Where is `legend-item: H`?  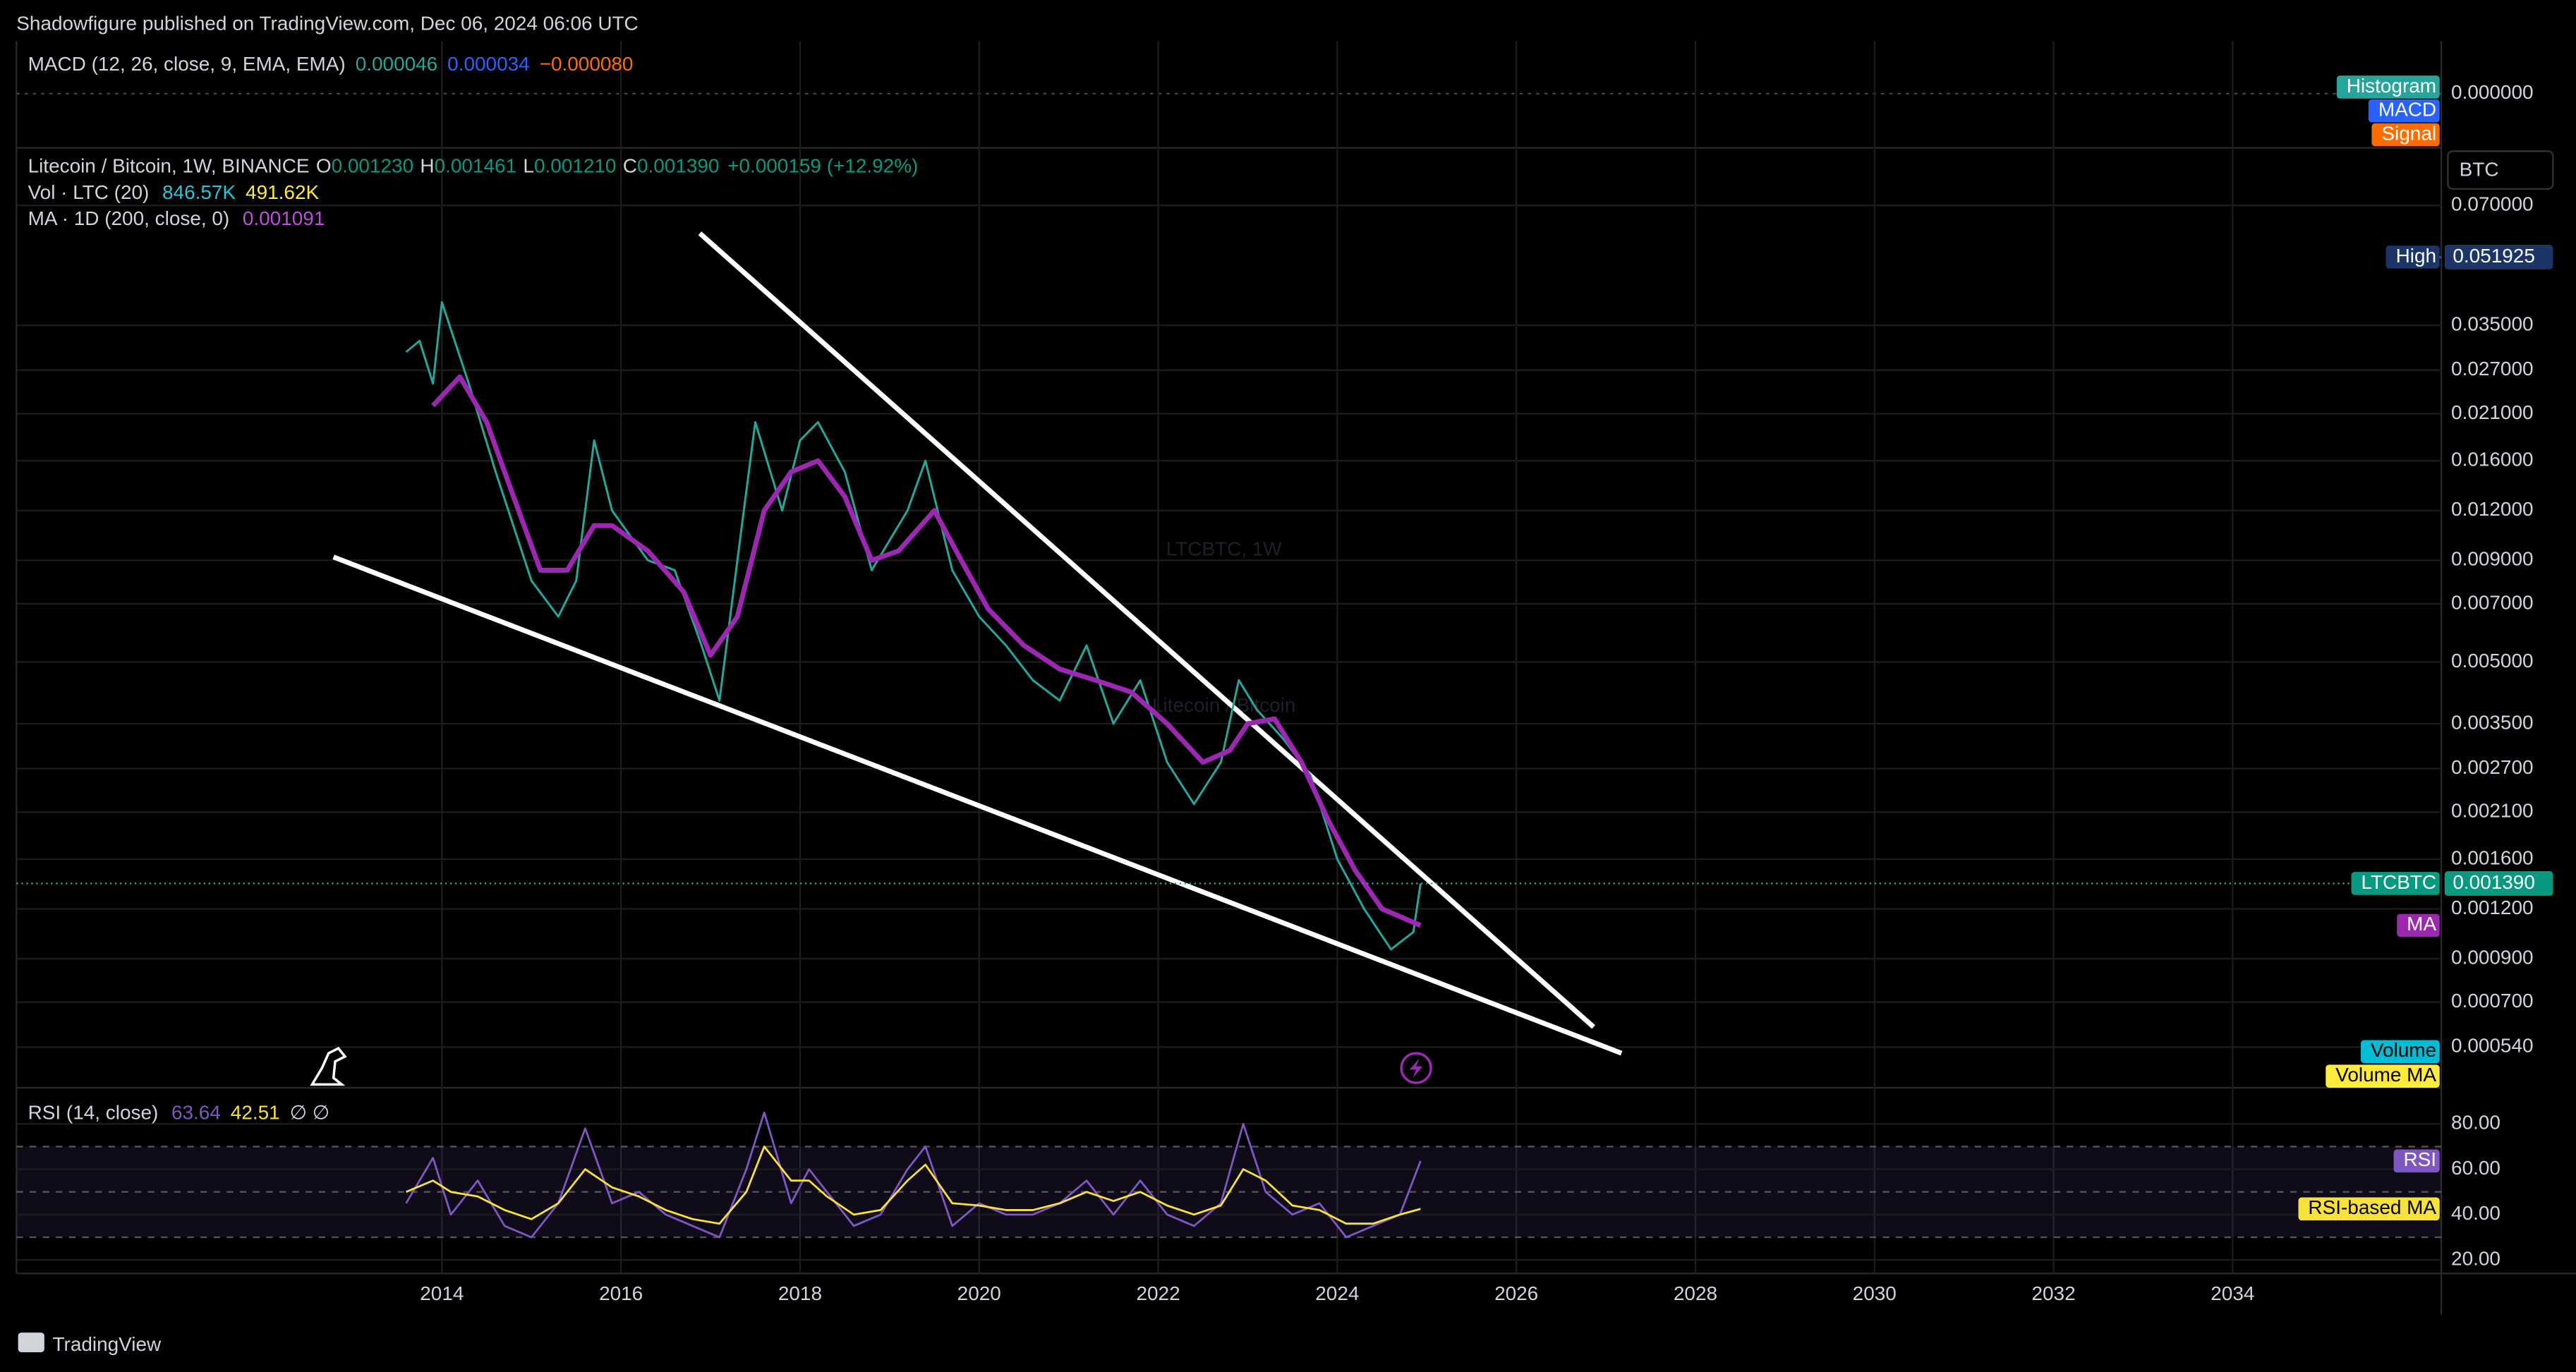
legend-item: H is located at coordinates (427, 166).